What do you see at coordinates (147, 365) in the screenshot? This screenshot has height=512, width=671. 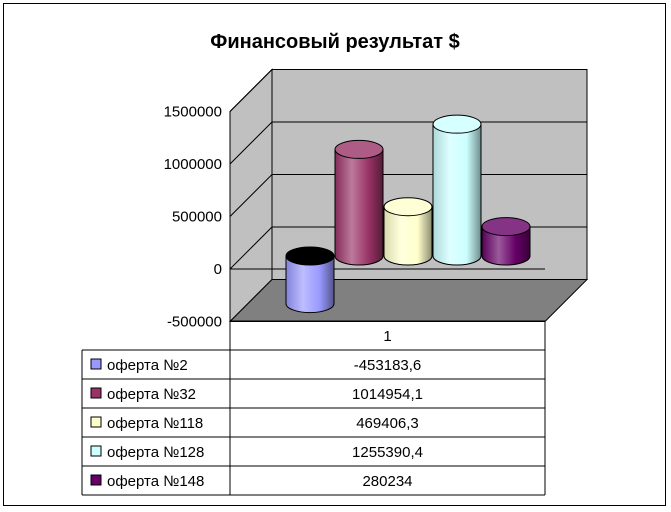 I see `legend-label: оферта №2` at bounding box center [147, 365].